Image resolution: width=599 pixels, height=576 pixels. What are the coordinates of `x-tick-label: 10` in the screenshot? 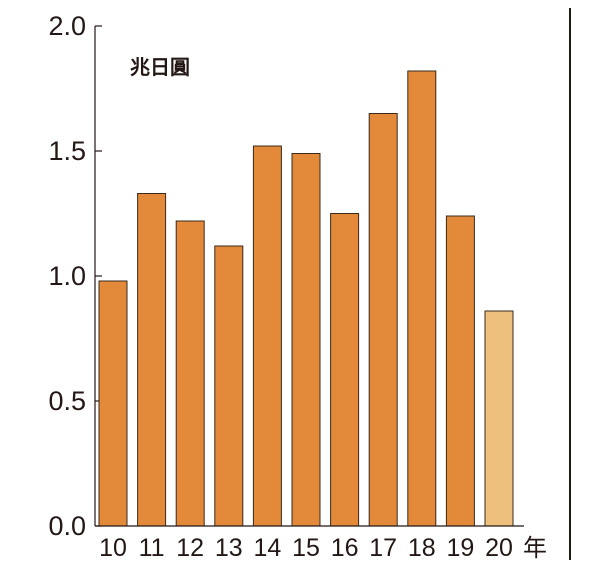 It's located at (113, 548).